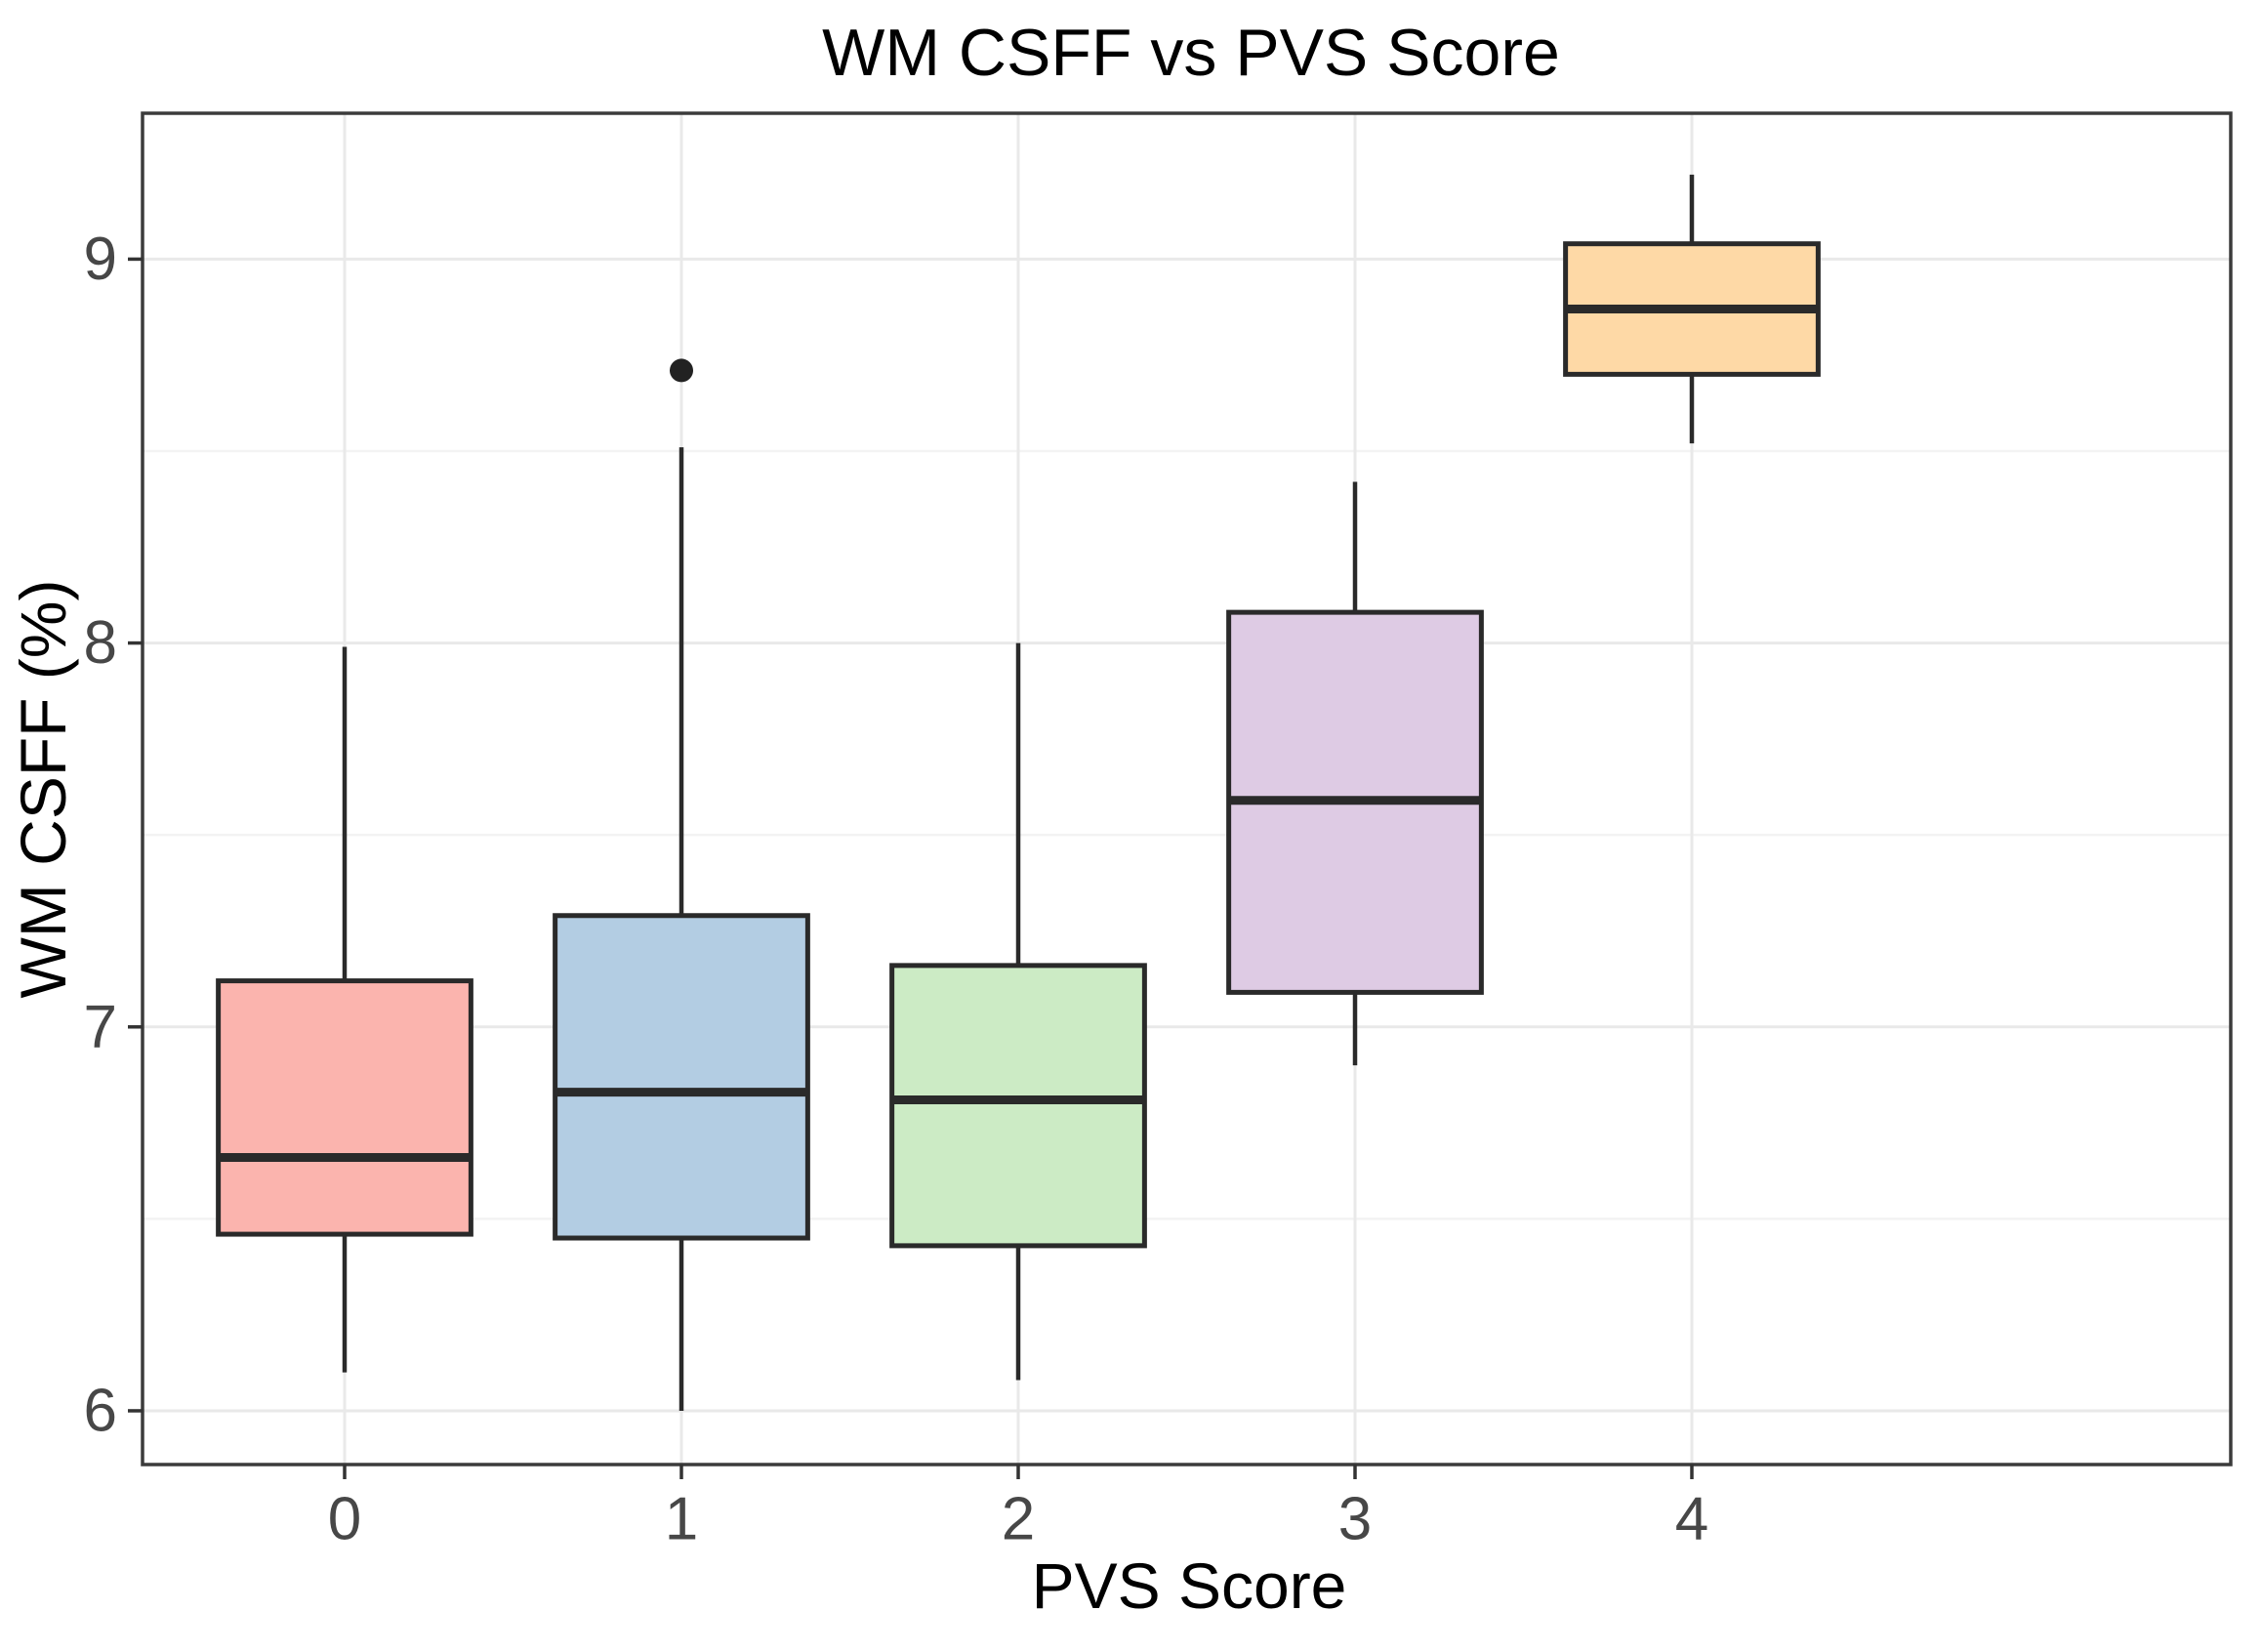 This screenshot has width=2261, height=1652. What do you see at coordinates (100, 259) in the screenshot?
I see `y-tick-label: 9` at bounding box center [100, 259].